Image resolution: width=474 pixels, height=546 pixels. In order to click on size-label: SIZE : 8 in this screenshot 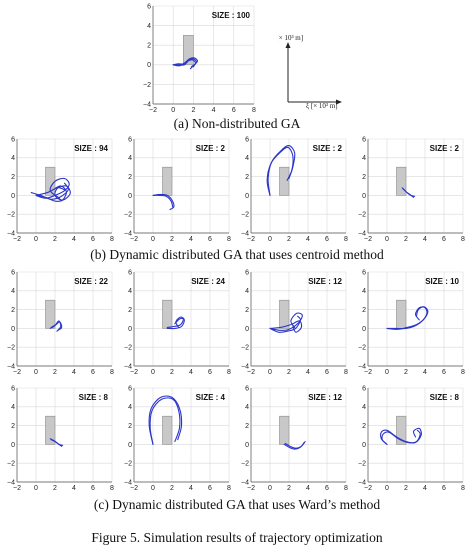, I will do `click(94, 397)`.